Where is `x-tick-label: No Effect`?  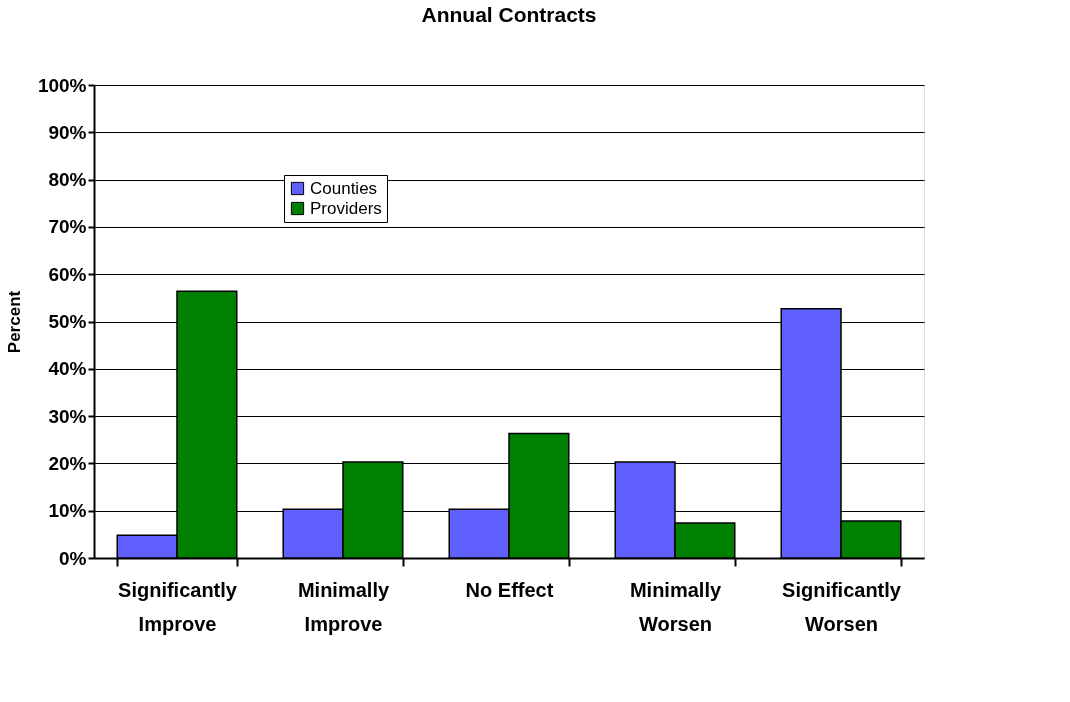
x-tick-label: No Effect is located at coordinates (509, 589).